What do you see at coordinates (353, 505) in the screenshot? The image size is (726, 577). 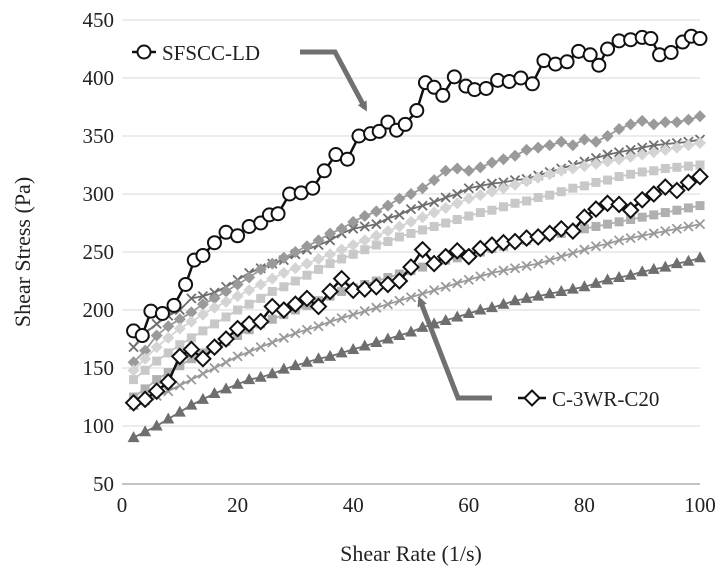 I see `x-tick-label: 40` at bounding box center [353, 505].